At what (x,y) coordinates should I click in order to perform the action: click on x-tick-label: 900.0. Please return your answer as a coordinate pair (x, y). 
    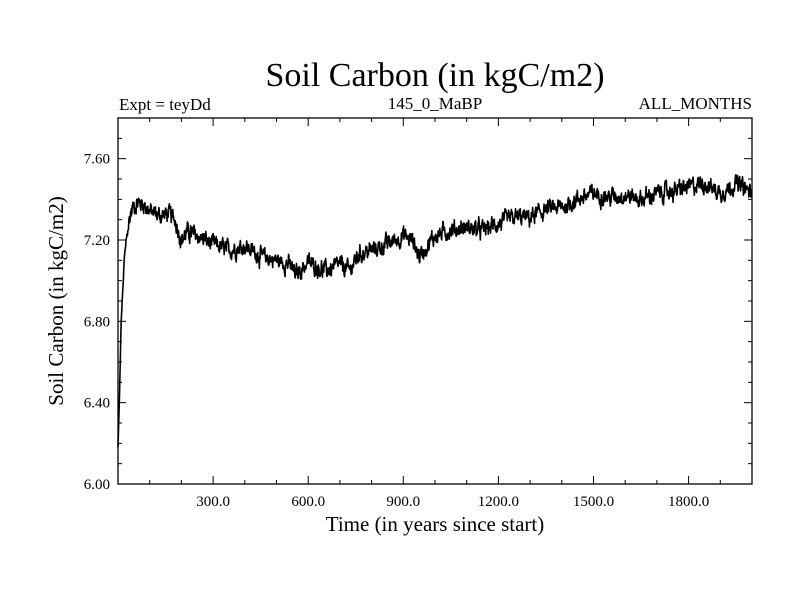
    Looking at the image, I should click on (403, 502).